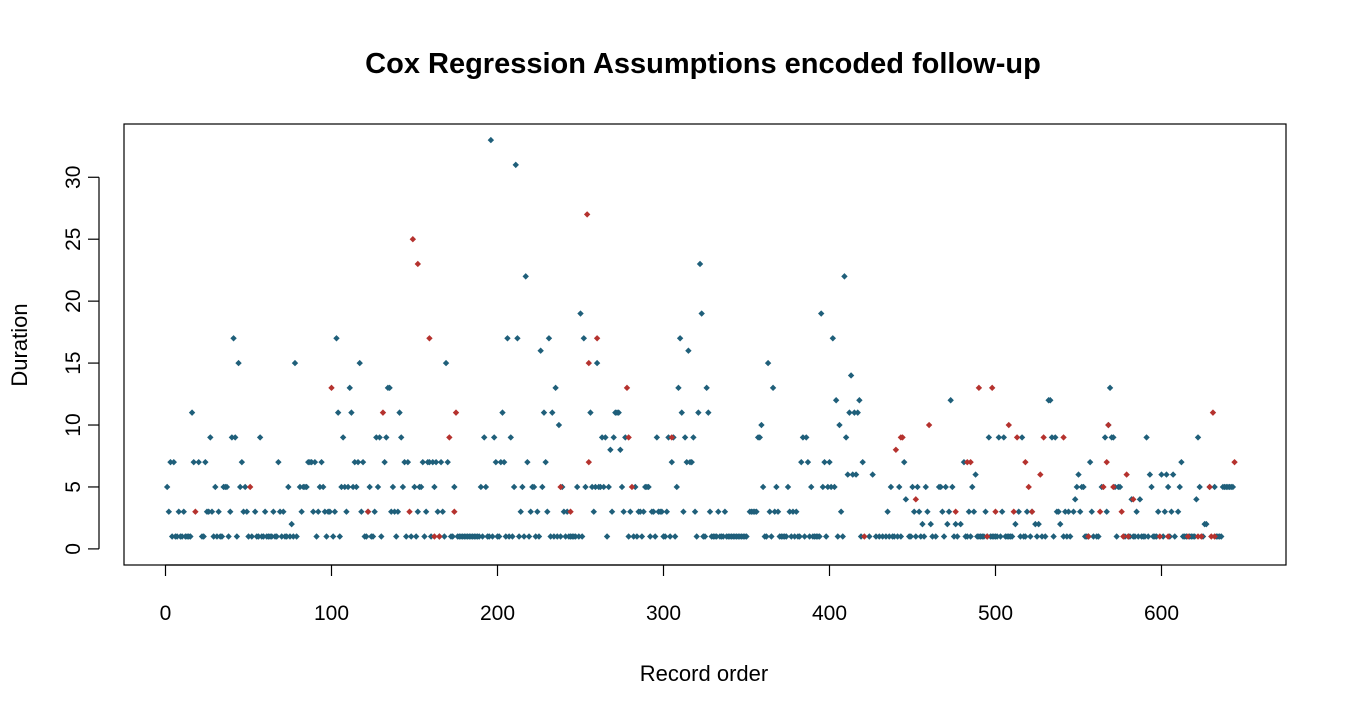 The height and width of the screenshot is (720, 1350). Describe the element at coordinates (19, 344) in the screenshot. I see `y-axis-label: Duration` at that location.